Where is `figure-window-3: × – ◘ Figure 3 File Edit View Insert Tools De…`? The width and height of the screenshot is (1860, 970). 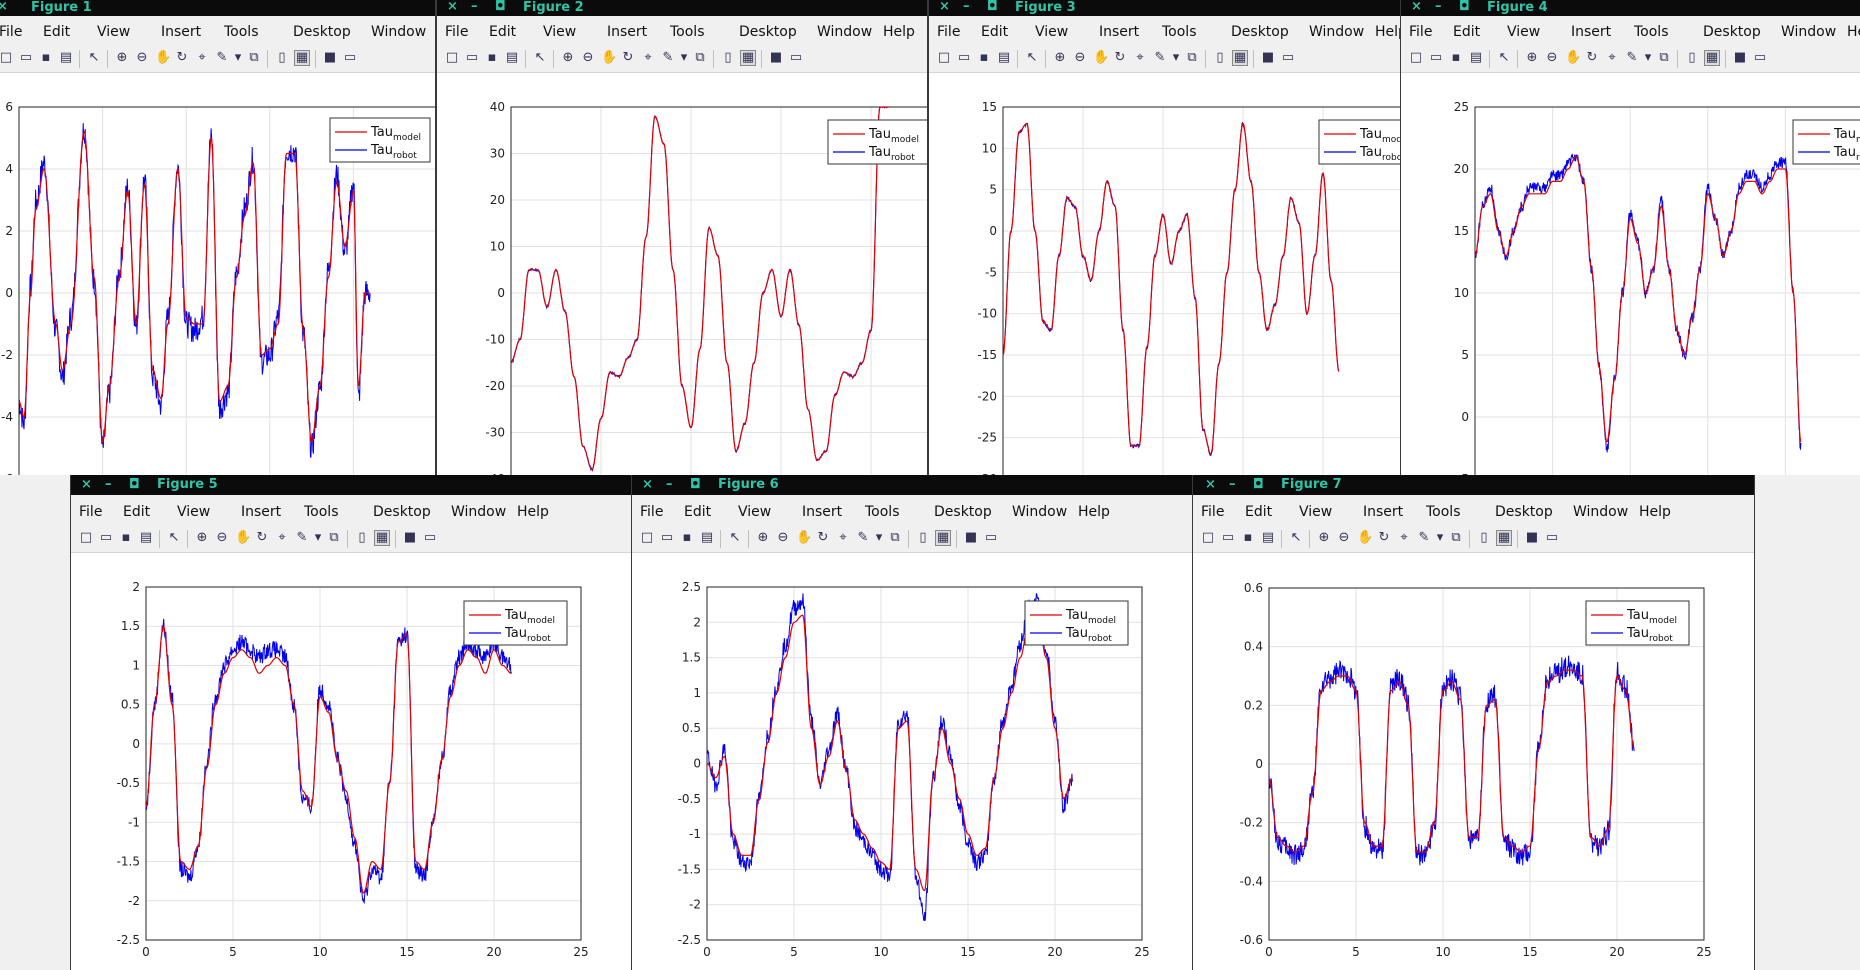
figure-window-3: × – ◘ Figure 3 File Edit View Insert Tools De… is located at coordinates (1165, 237).